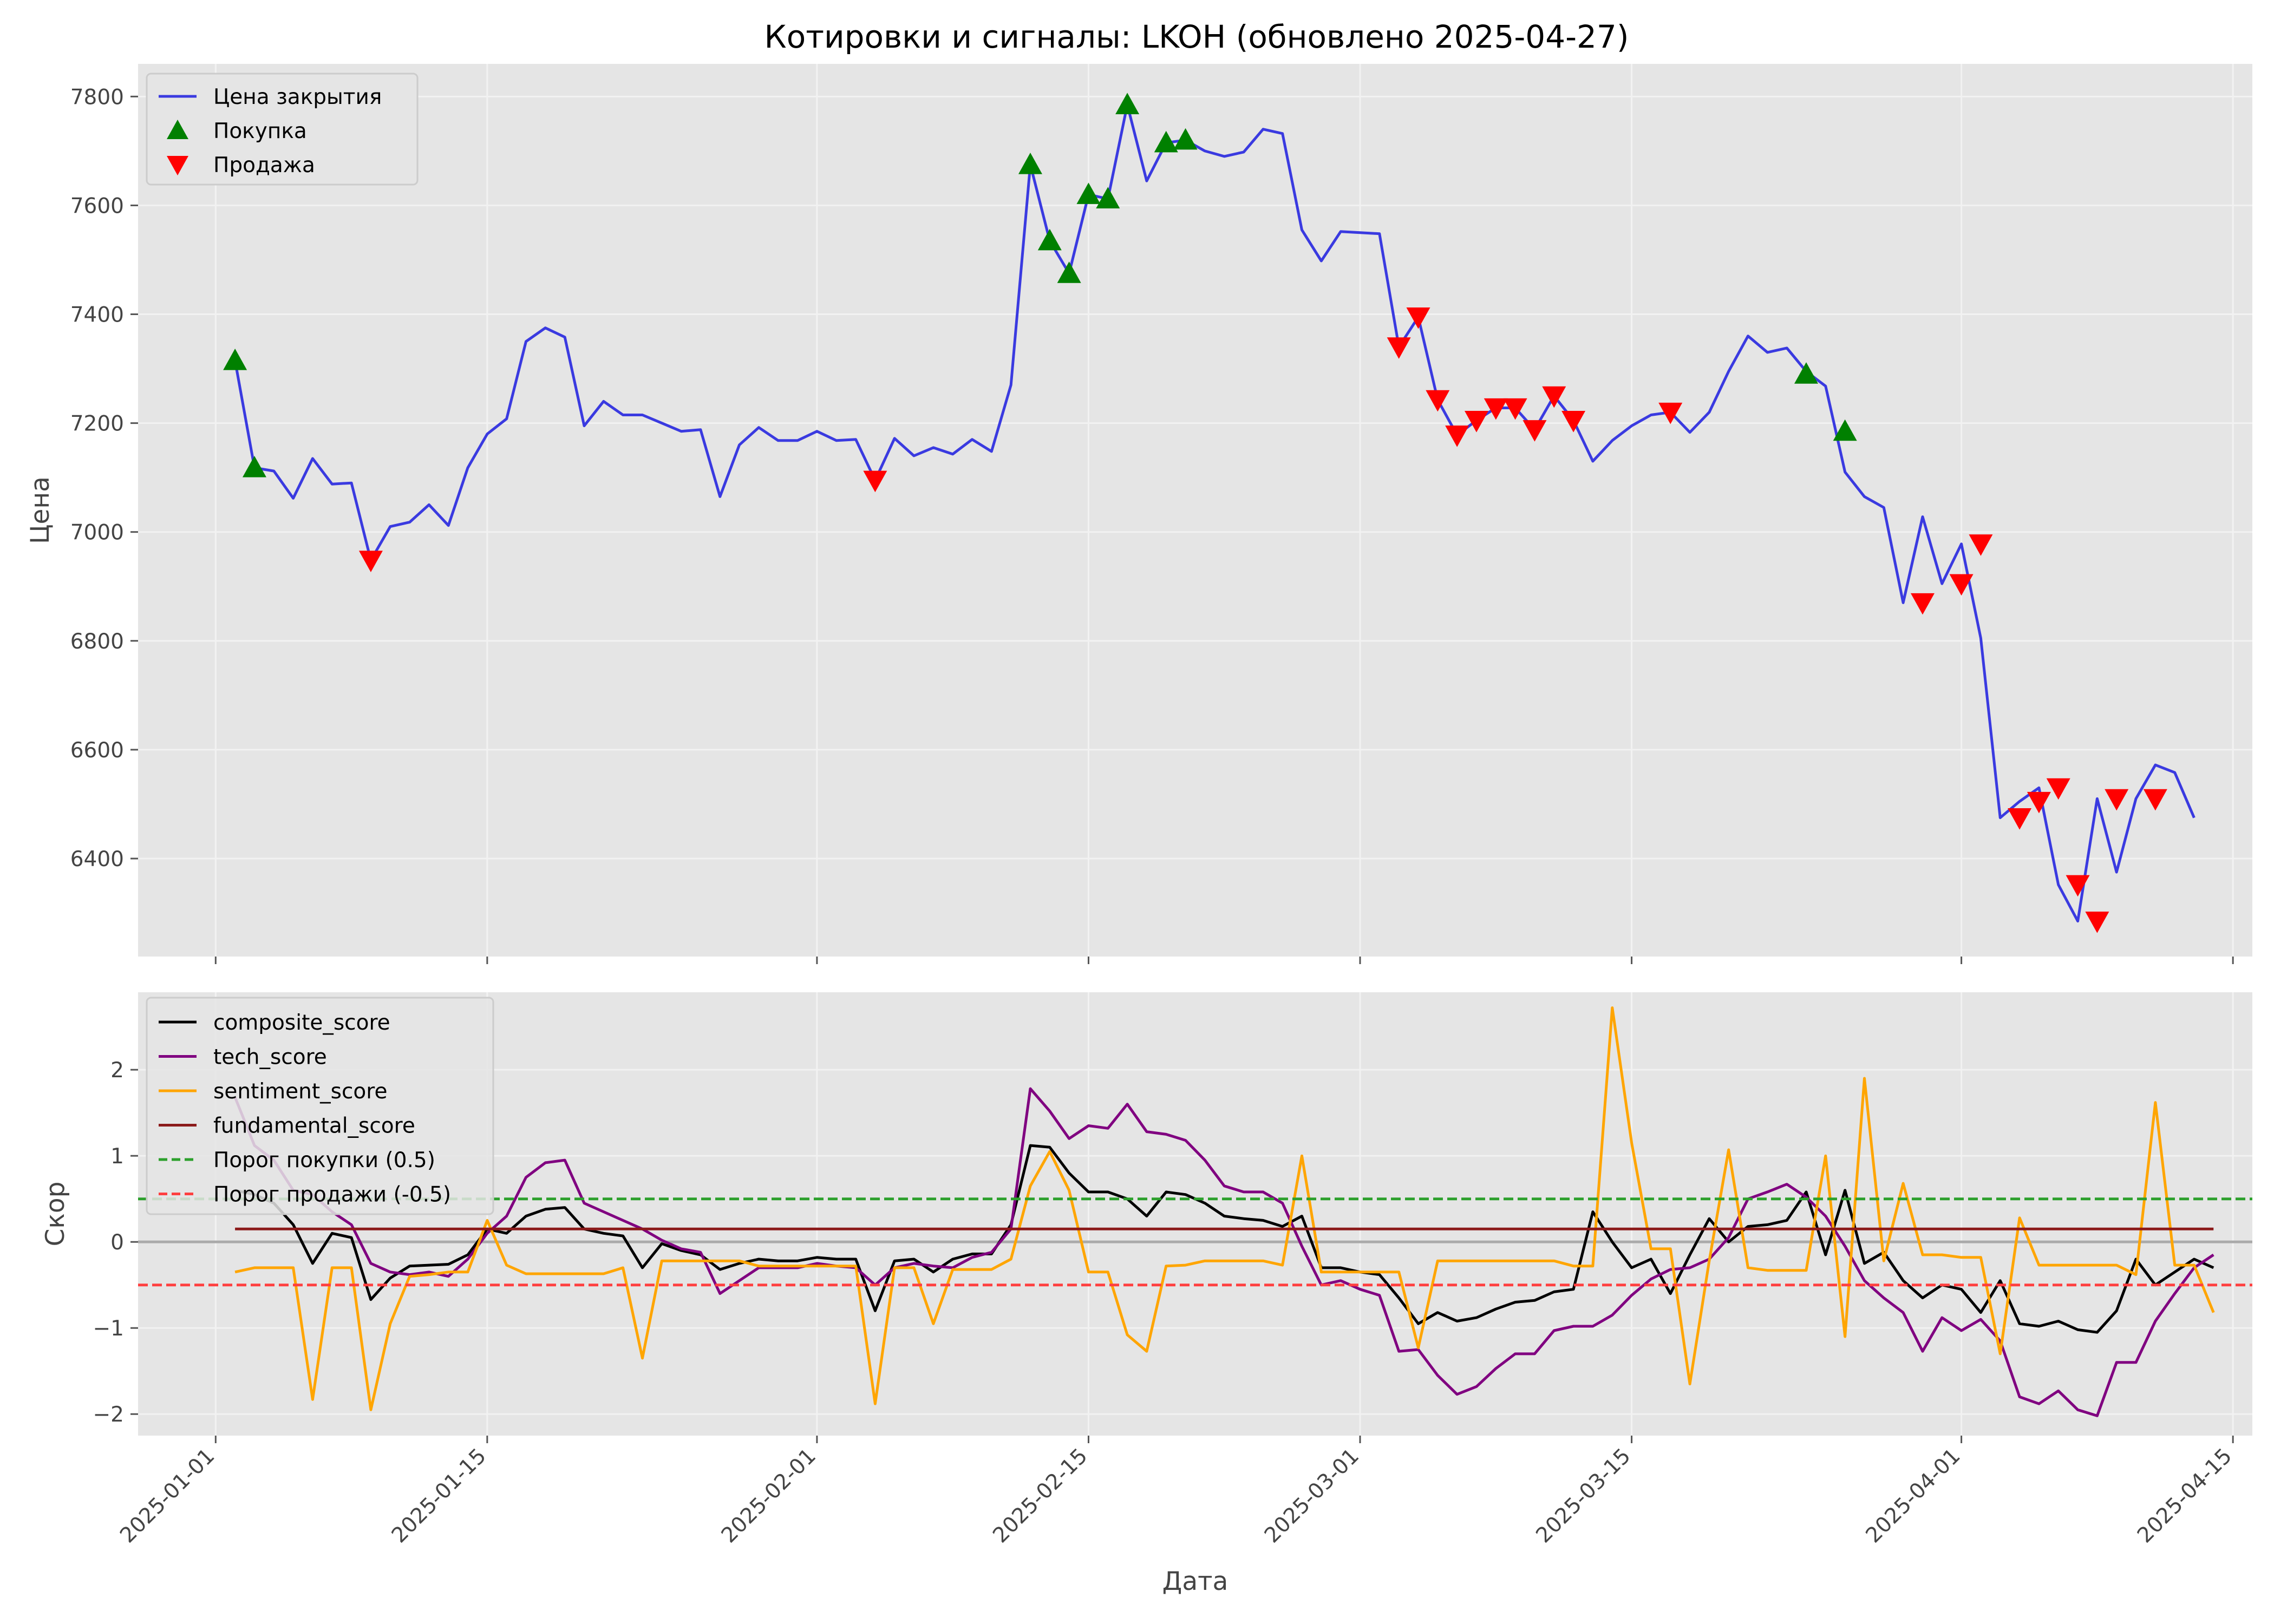 Image resolution: width=2274 pixels, height=1624 pixels. What do you see at coordinates (2185, 1496) in the screenshot?
I see `x-tick-label: 2025-04-15` at bounding box center [2185, 1496].